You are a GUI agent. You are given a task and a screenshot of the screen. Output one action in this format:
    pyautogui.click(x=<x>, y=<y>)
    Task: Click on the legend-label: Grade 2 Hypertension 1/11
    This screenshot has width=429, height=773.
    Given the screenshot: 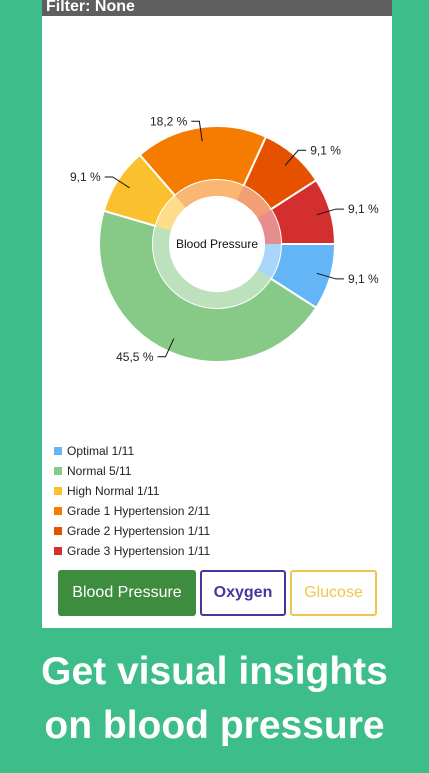 What is the action you would take?
    pyautogui.click(x=139, y=531)
    